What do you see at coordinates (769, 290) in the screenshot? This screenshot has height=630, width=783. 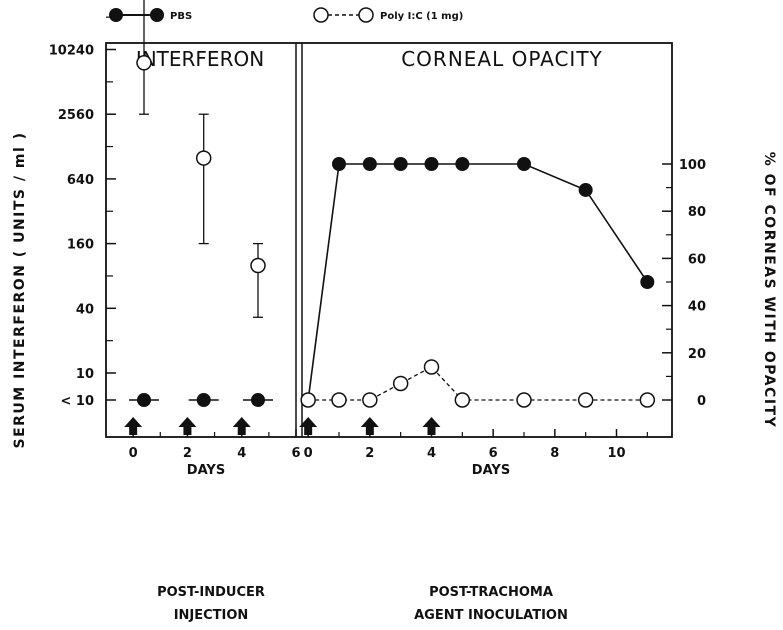 I see `right-axis-title: % OF CORNEAS WITH OPACITY` at bounding box center [769, 290].